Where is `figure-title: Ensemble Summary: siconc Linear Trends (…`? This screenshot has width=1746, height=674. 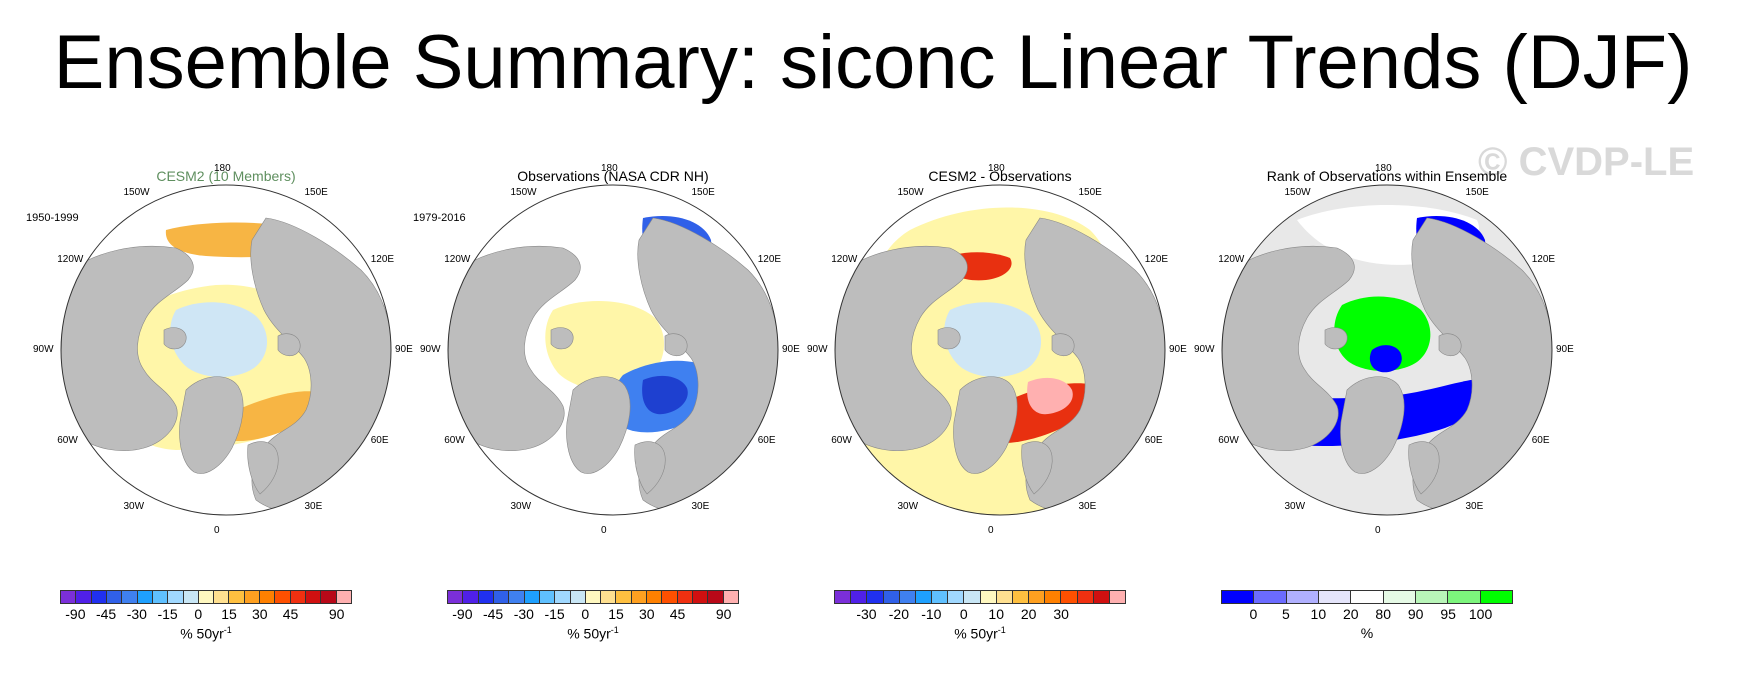
figure-title: Ensemble Summary: siconc Linear Trends (… is located at coordinates (873, 62).